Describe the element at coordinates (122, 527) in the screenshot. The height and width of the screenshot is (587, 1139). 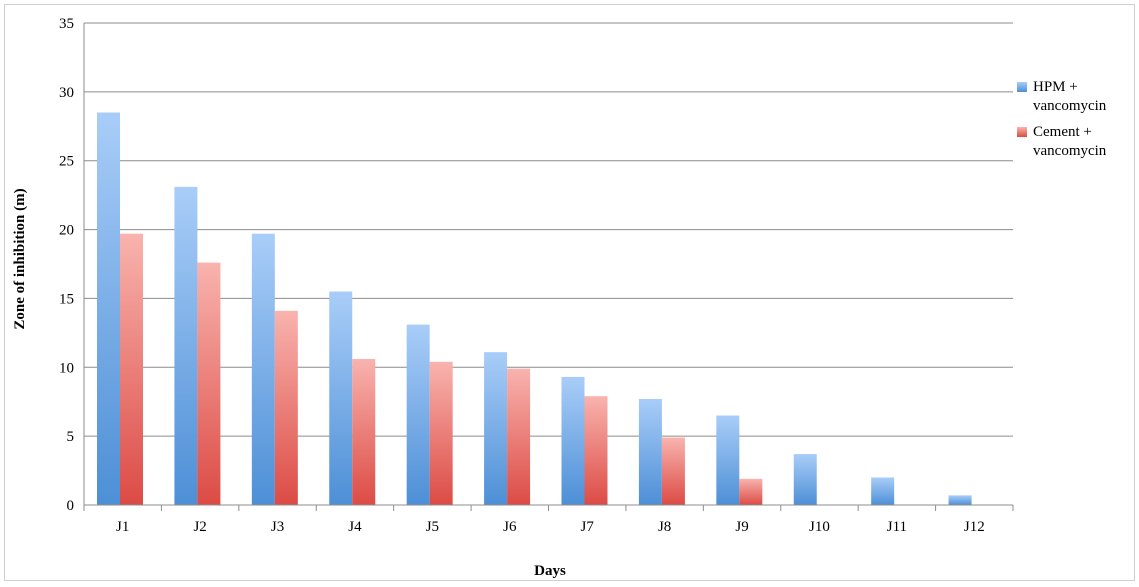
I see `x-tick-label: J1` at that location.